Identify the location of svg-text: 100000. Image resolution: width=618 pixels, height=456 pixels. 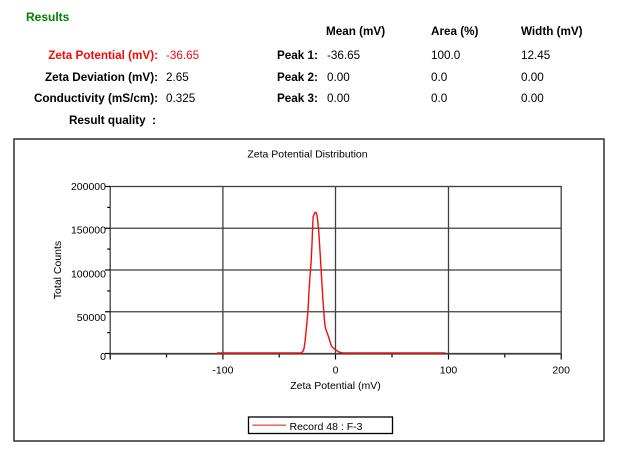
(88, 274).